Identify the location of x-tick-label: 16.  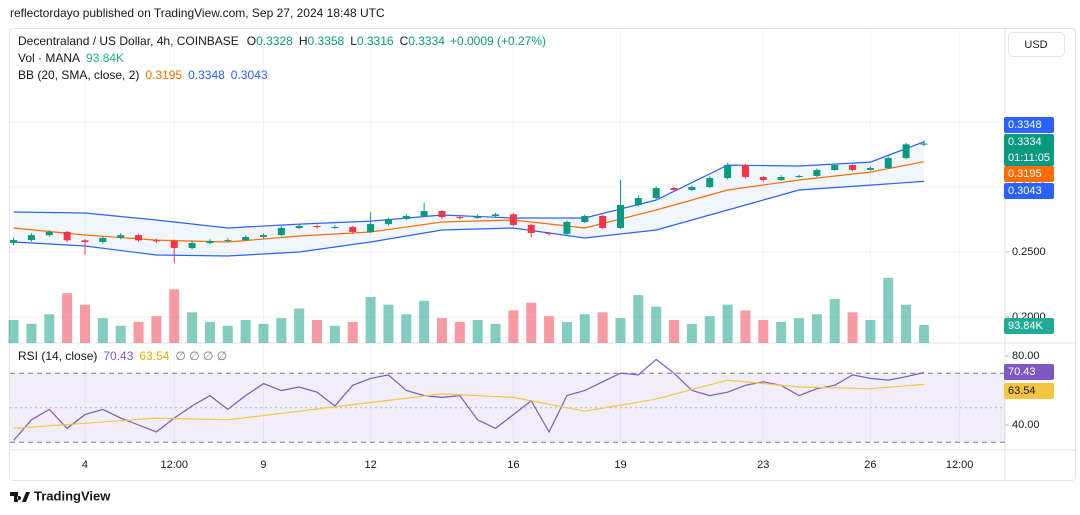
(513, 465).